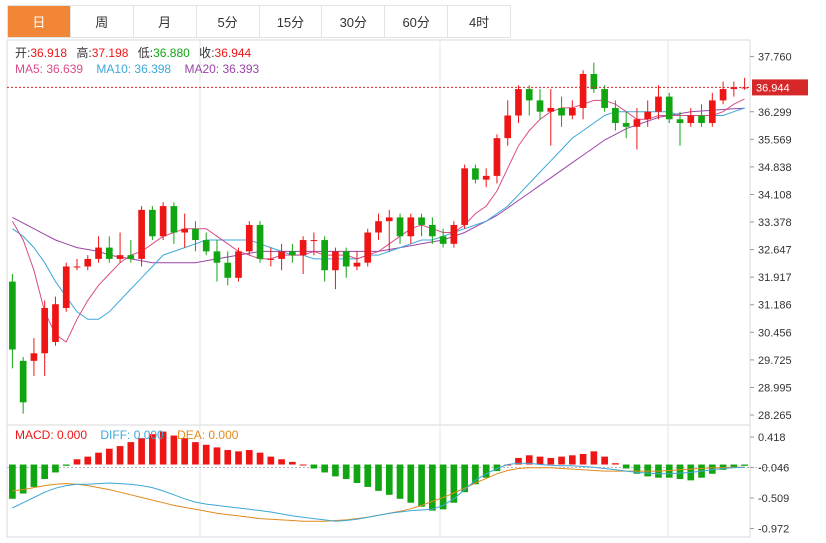 Image resolution: width=826 pixels, height=543 pixels. Describe the element at coordinates (291, 21) in the screenshot. I see `tab-4: 15分` at that location.